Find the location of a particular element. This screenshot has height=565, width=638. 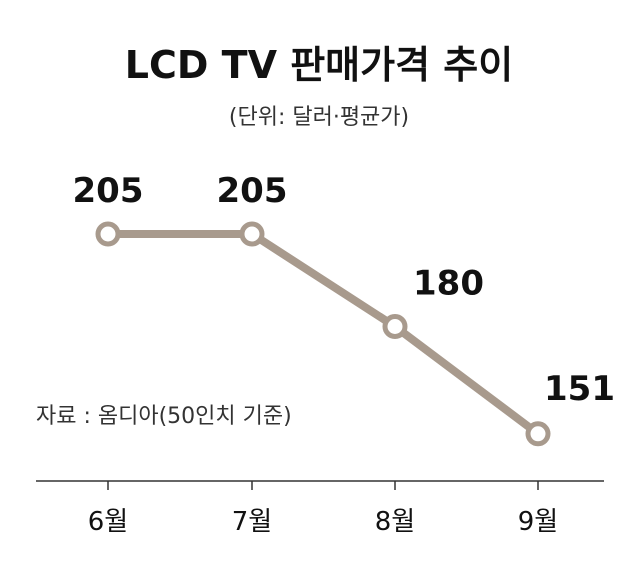

x-axis-tick-label: 6월 is located at coordinates (108, 522).